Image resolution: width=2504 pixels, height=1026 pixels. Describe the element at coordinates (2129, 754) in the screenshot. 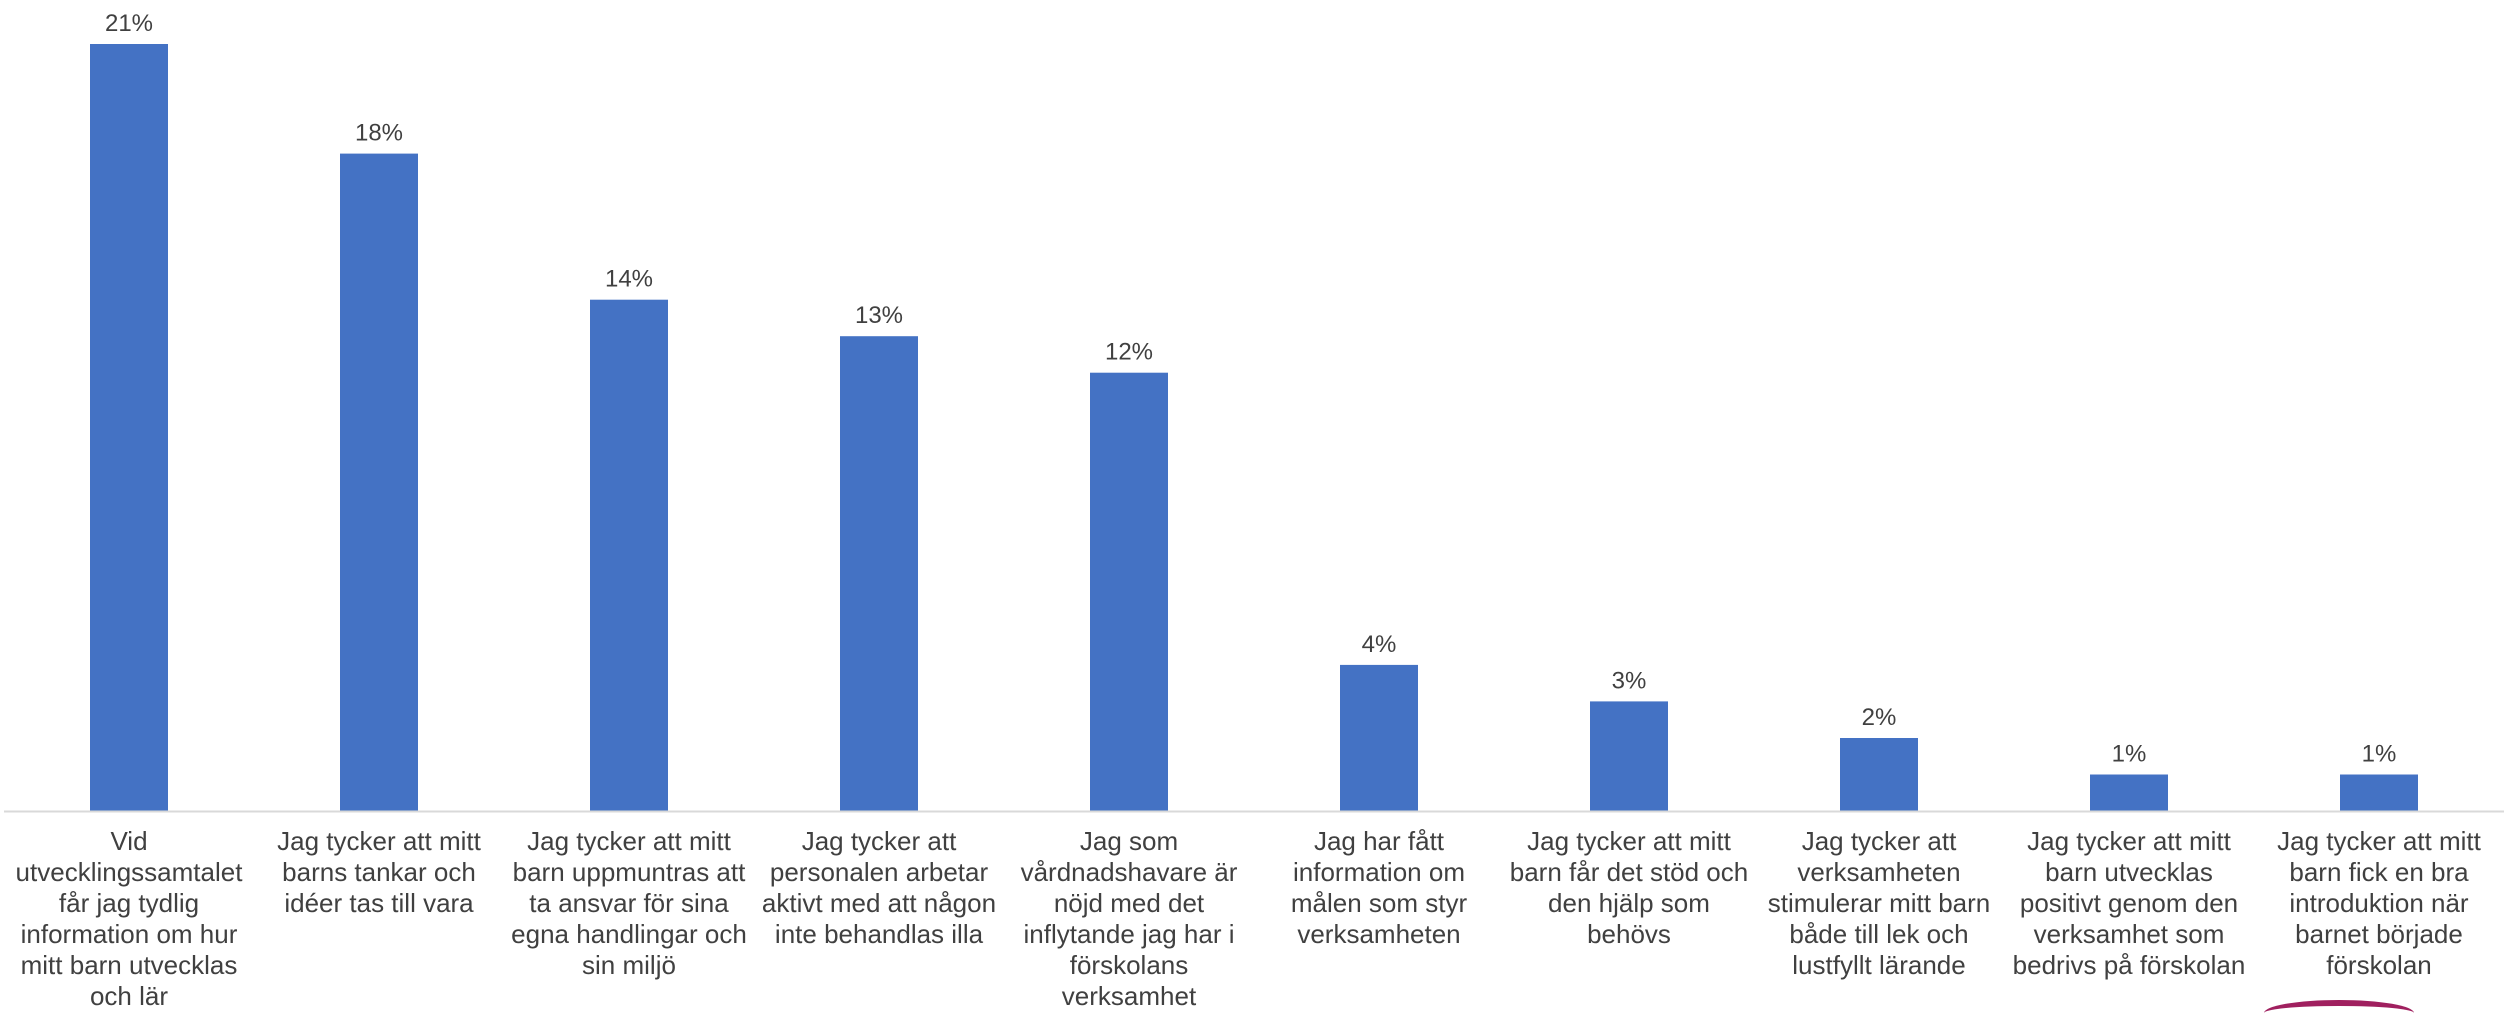

I see `data-label-9: 1%` at that location.